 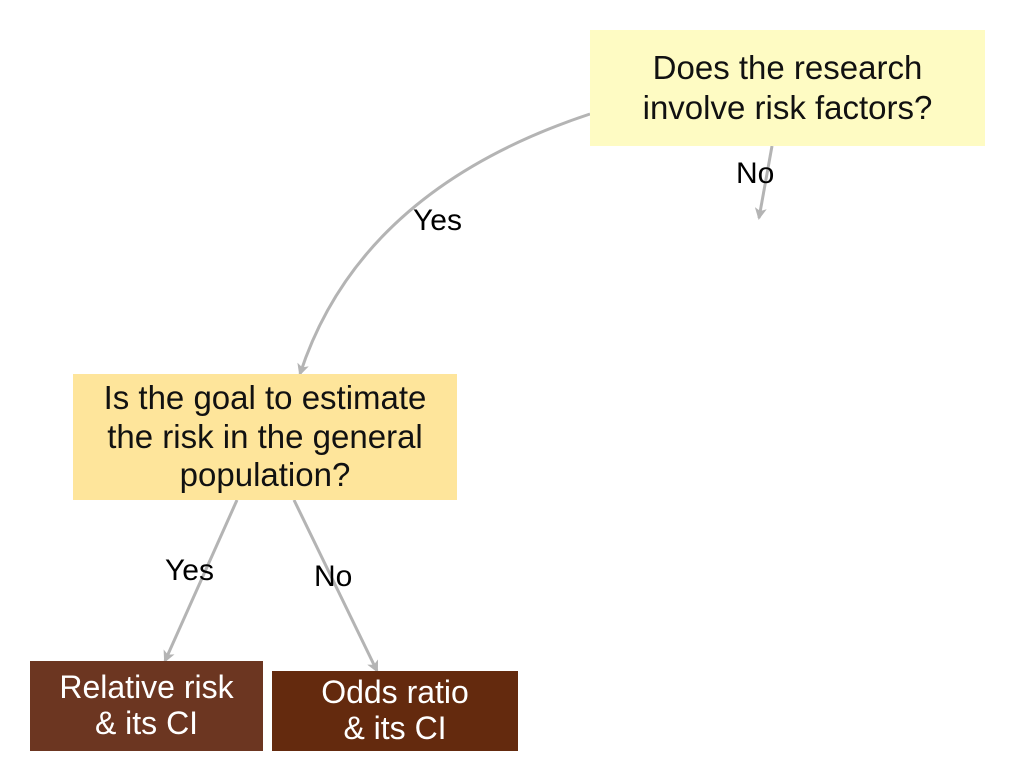 What do you see at coordinates (755, 173) in the screenshot?
I see `edge-label-q1-no: No` at bounding box center [755, 173].